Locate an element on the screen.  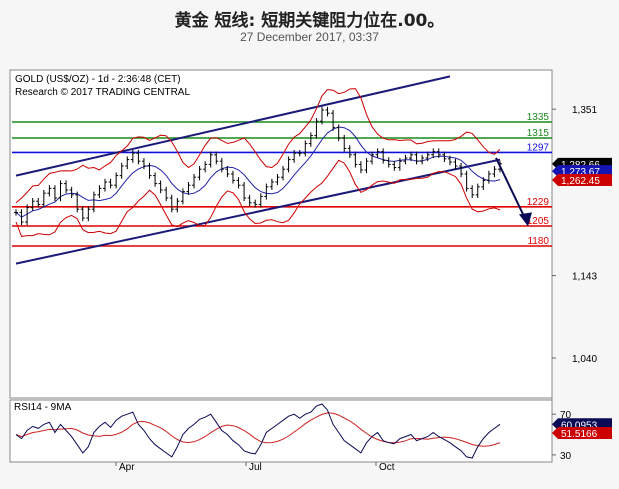
moving-average is located at coordinates (258, 172).